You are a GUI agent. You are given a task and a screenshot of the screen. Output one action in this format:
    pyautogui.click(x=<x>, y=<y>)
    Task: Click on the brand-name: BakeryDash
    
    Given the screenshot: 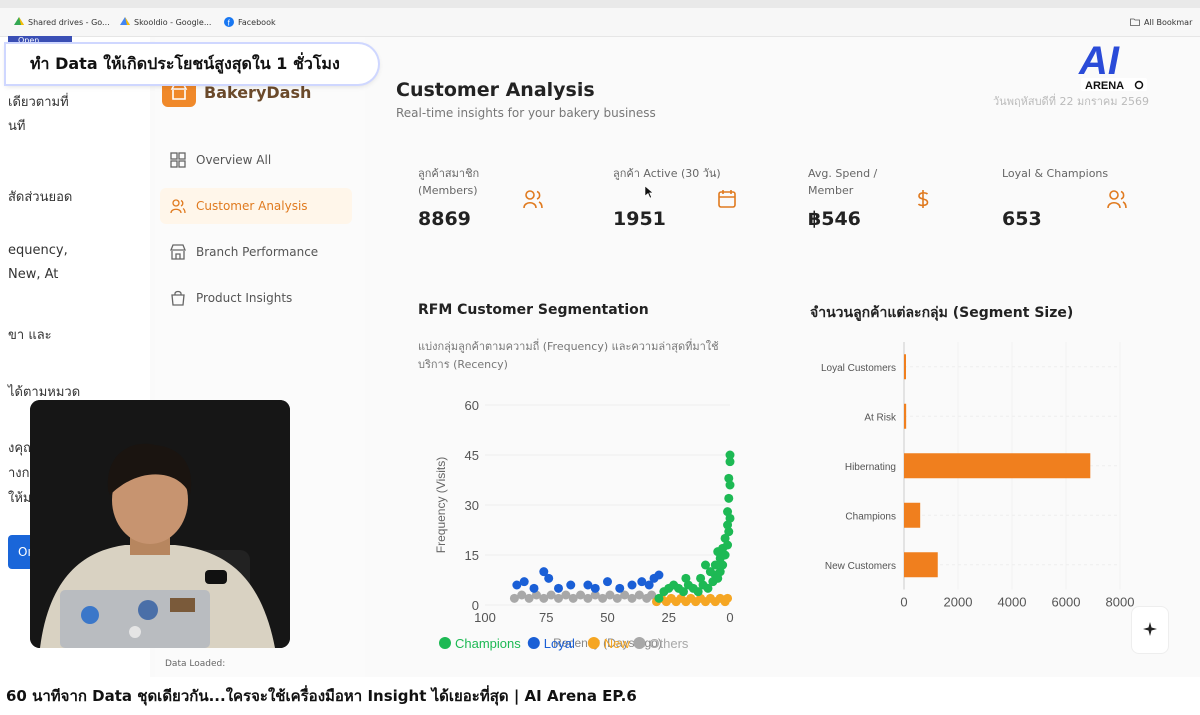 What is the action you would take?
    pyautogui.click(x=258, y=92)
    